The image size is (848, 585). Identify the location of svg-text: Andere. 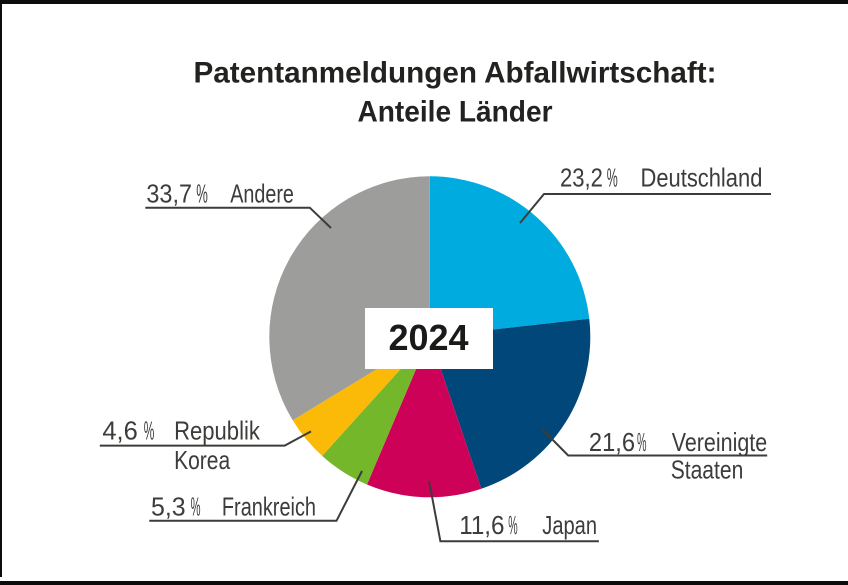
(262, 194).